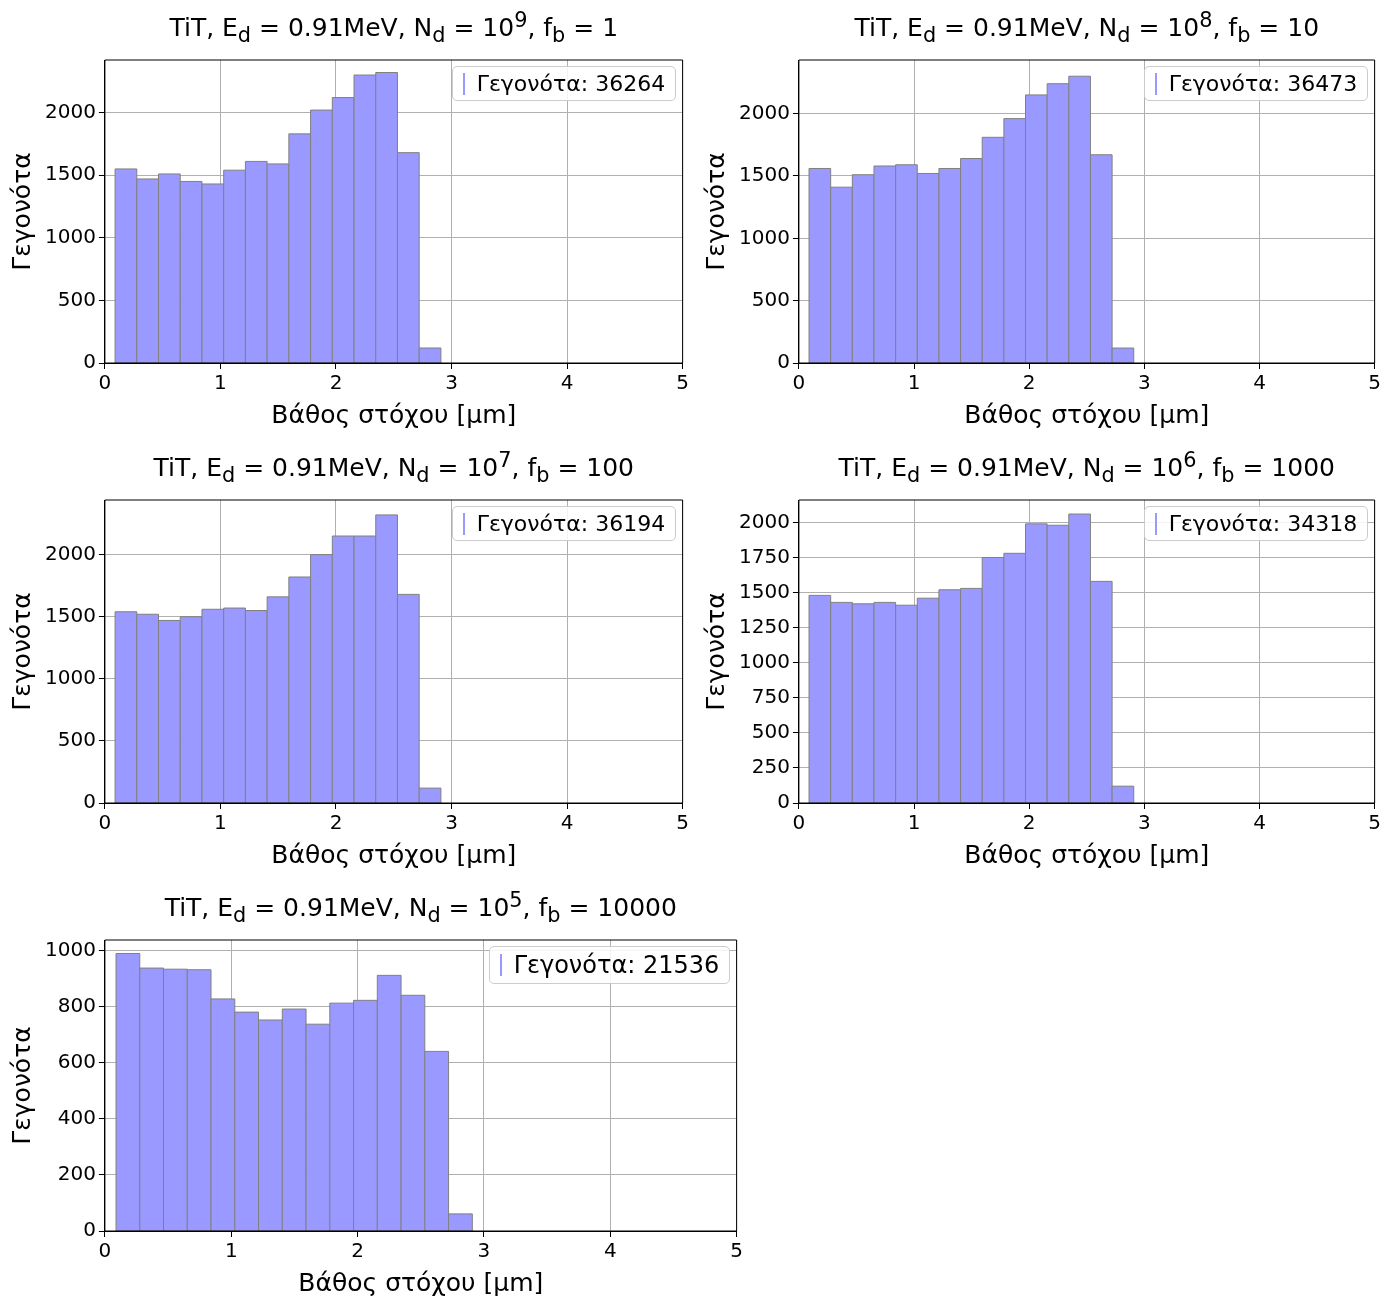 The height and width of the screenshot is (1303, 1384). I want to click on legend-label: Γεγονότα: 21536, so click(616, 965).